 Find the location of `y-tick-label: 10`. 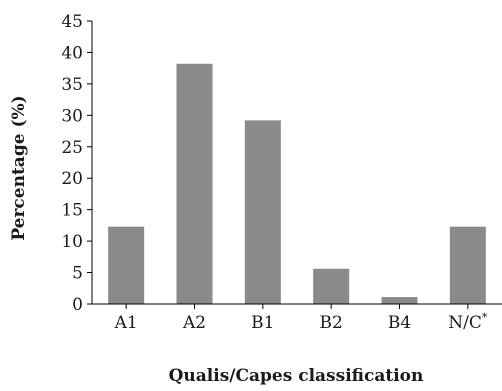

y-tick-label: 10 is located at coordinates (72, 242).